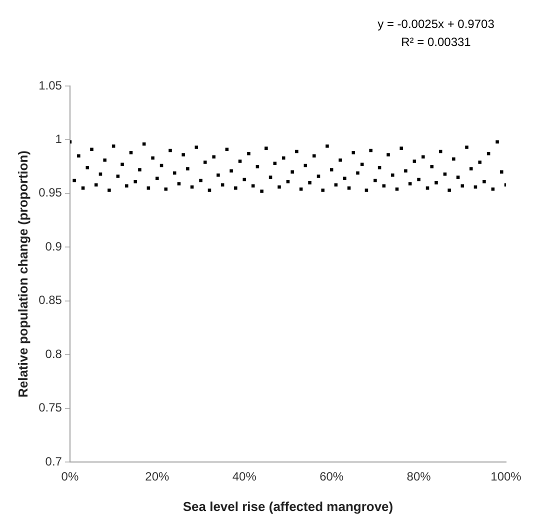  Describe the element at coordinates (58, 139) in the screenshot. I see `y-tick-label: 1` at that location.